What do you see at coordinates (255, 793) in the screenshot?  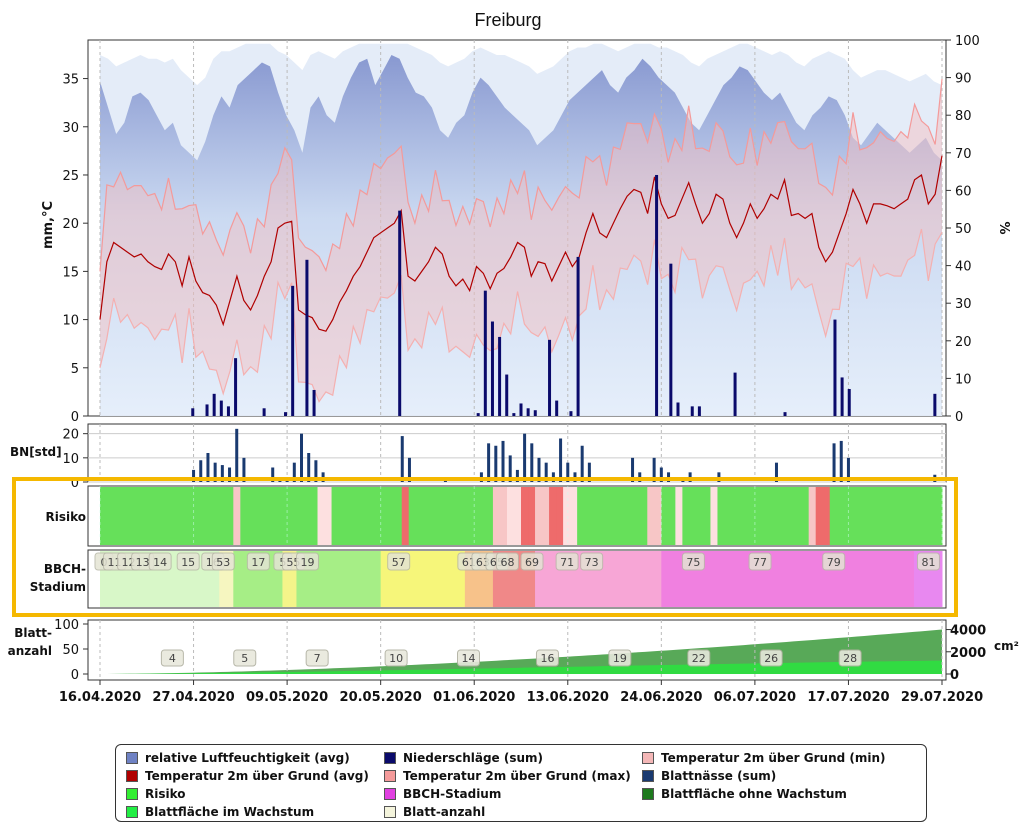 I see `legend-item: Risiko` at bounding box center [255, 793].